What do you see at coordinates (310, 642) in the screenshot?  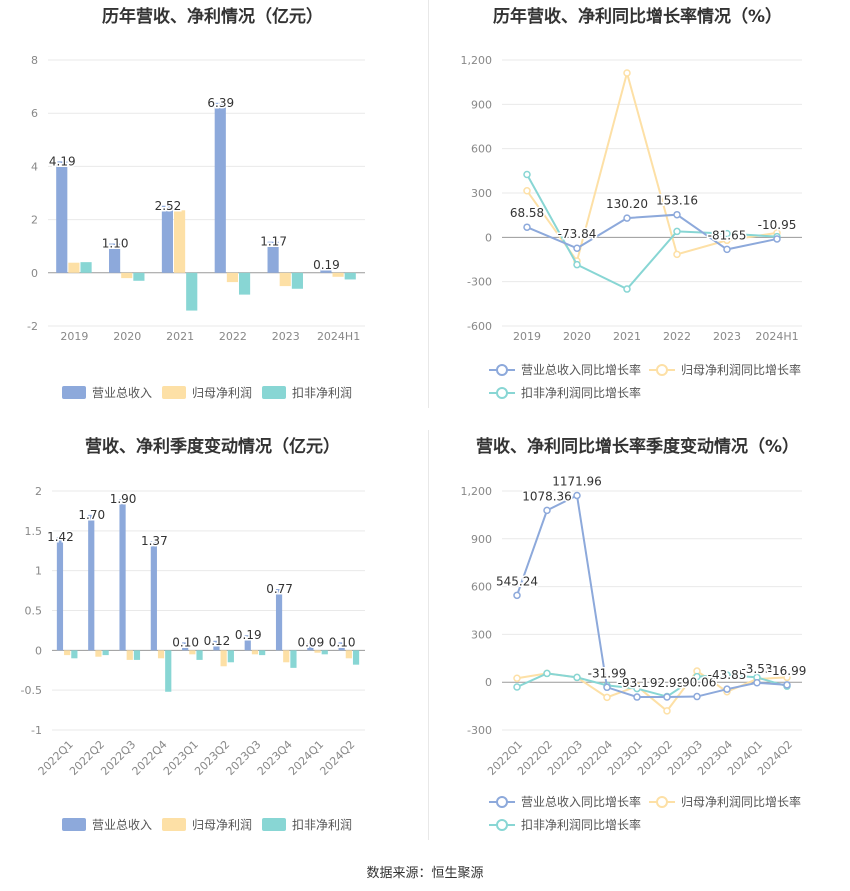 I see `data-label: 0.09` at bounding box center [310, 642].